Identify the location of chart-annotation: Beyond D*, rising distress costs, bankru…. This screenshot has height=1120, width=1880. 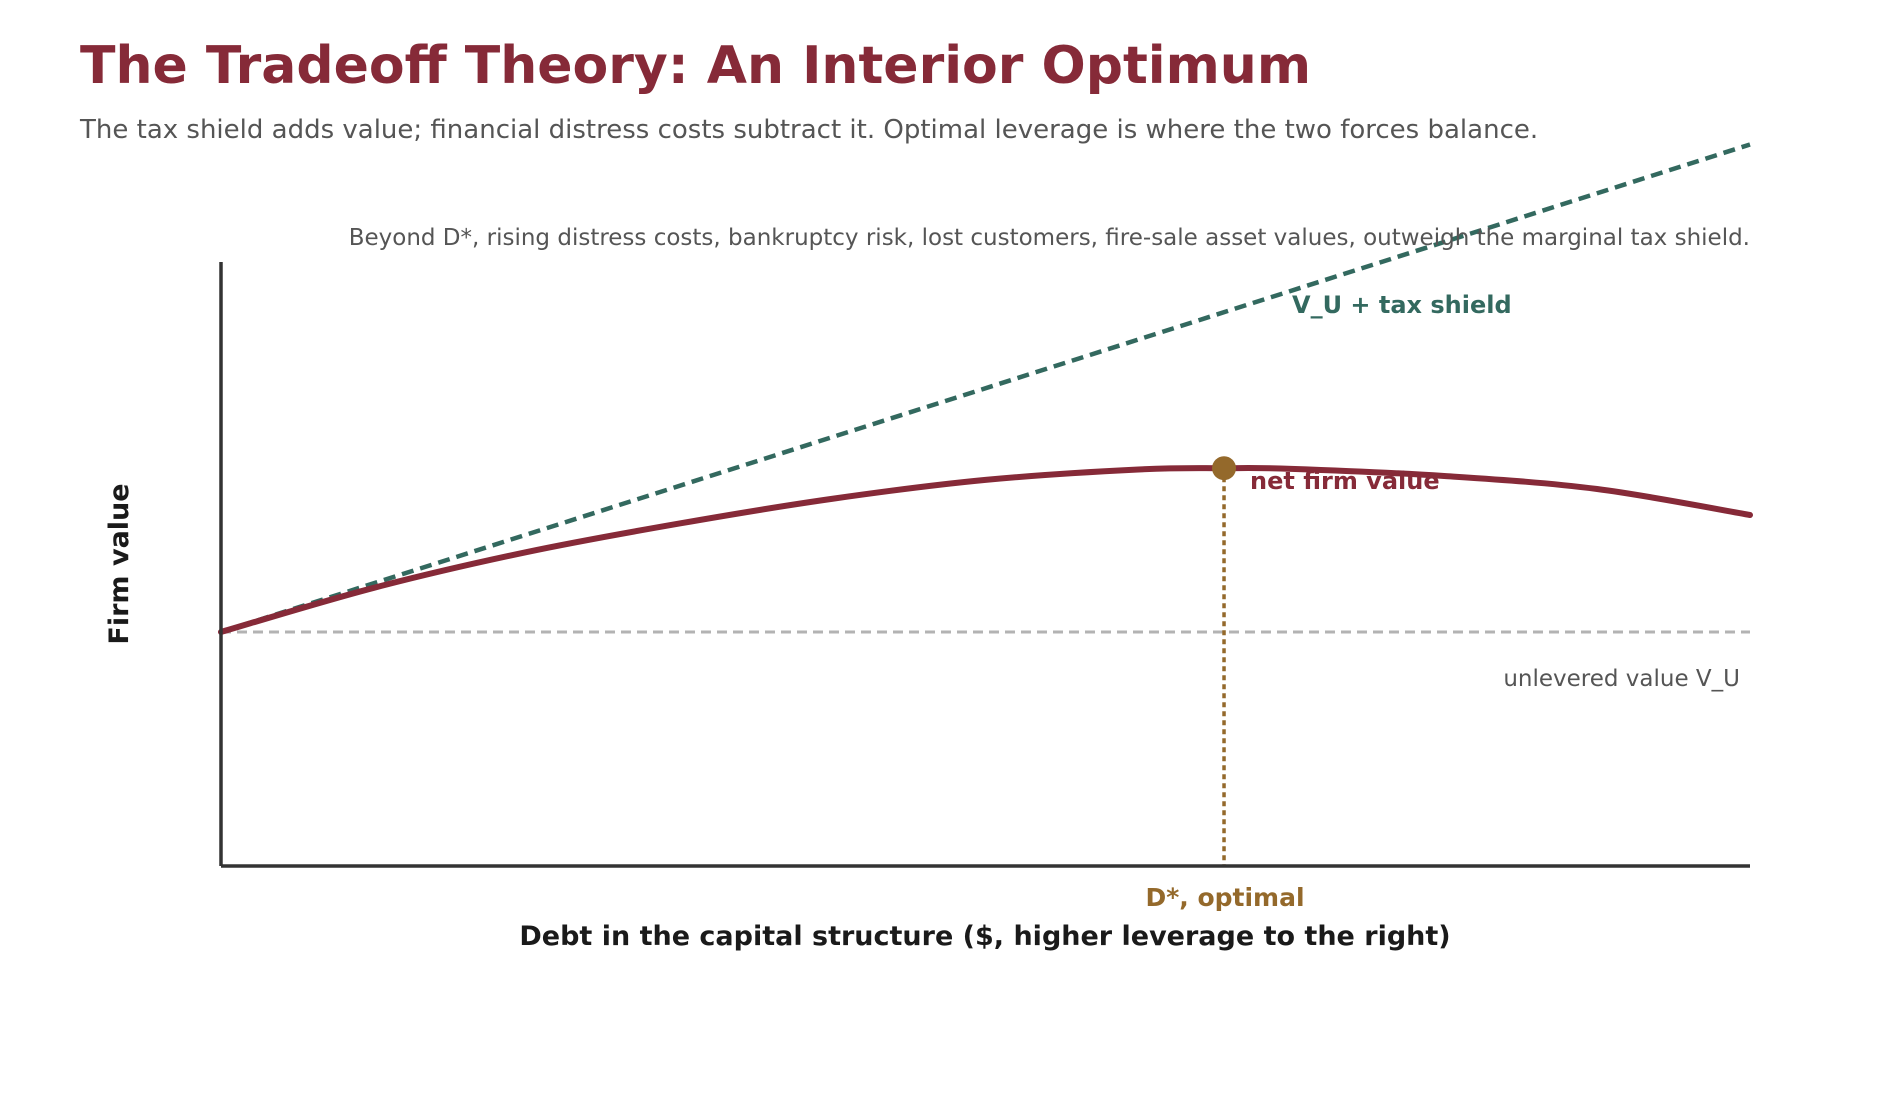
(1049, 238).